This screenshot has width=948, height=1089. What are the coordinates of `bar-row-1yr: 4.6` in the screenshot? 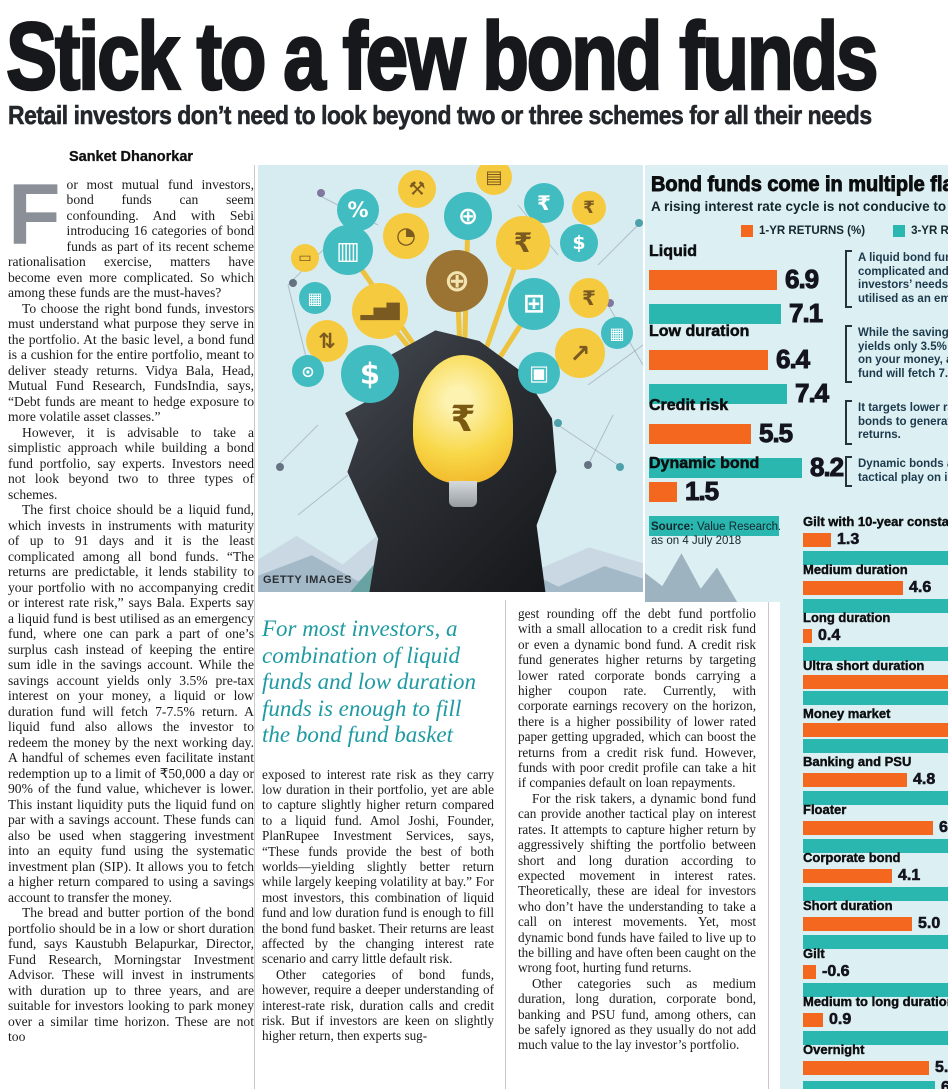 It's located at (875, 588).